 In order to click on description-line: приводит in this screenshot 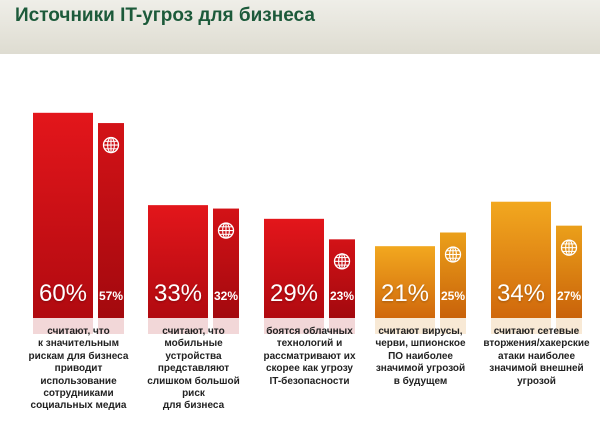, I will do `click(78, 369)`.